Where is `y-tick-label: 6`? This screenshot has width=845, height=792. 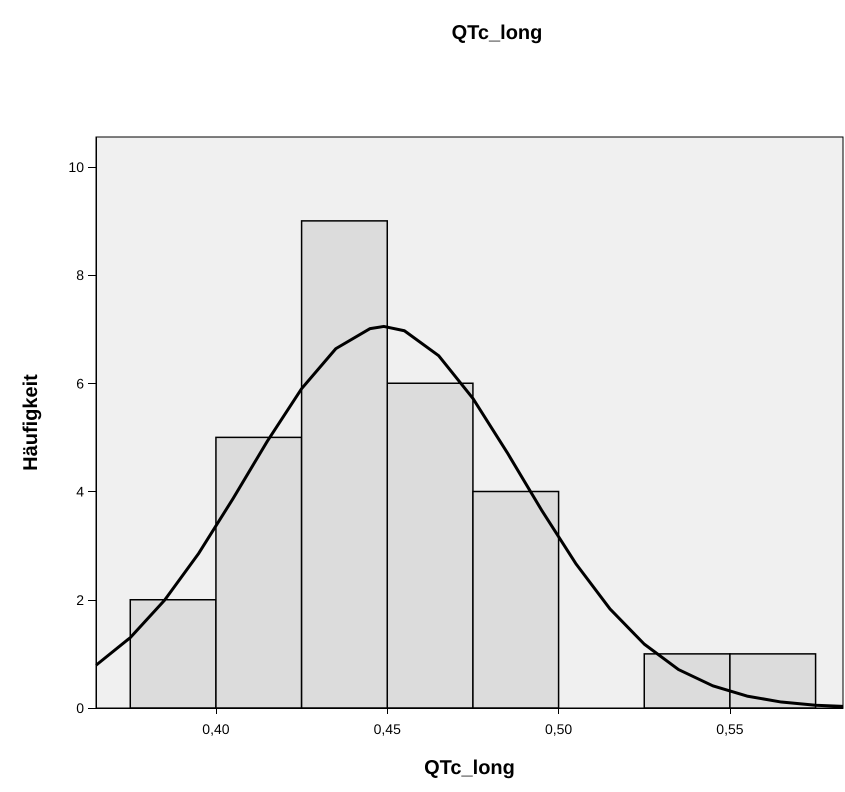 y-tick-label: 6 is located at coordinates (80, 383).